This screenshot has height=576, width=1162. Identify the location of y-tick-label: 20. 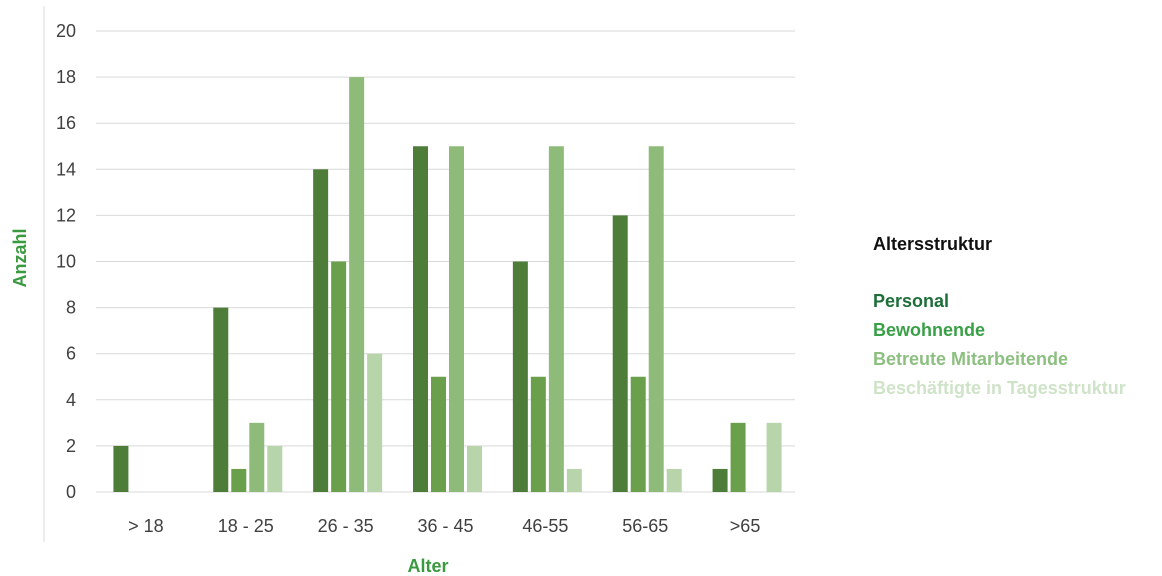
(66, 31).